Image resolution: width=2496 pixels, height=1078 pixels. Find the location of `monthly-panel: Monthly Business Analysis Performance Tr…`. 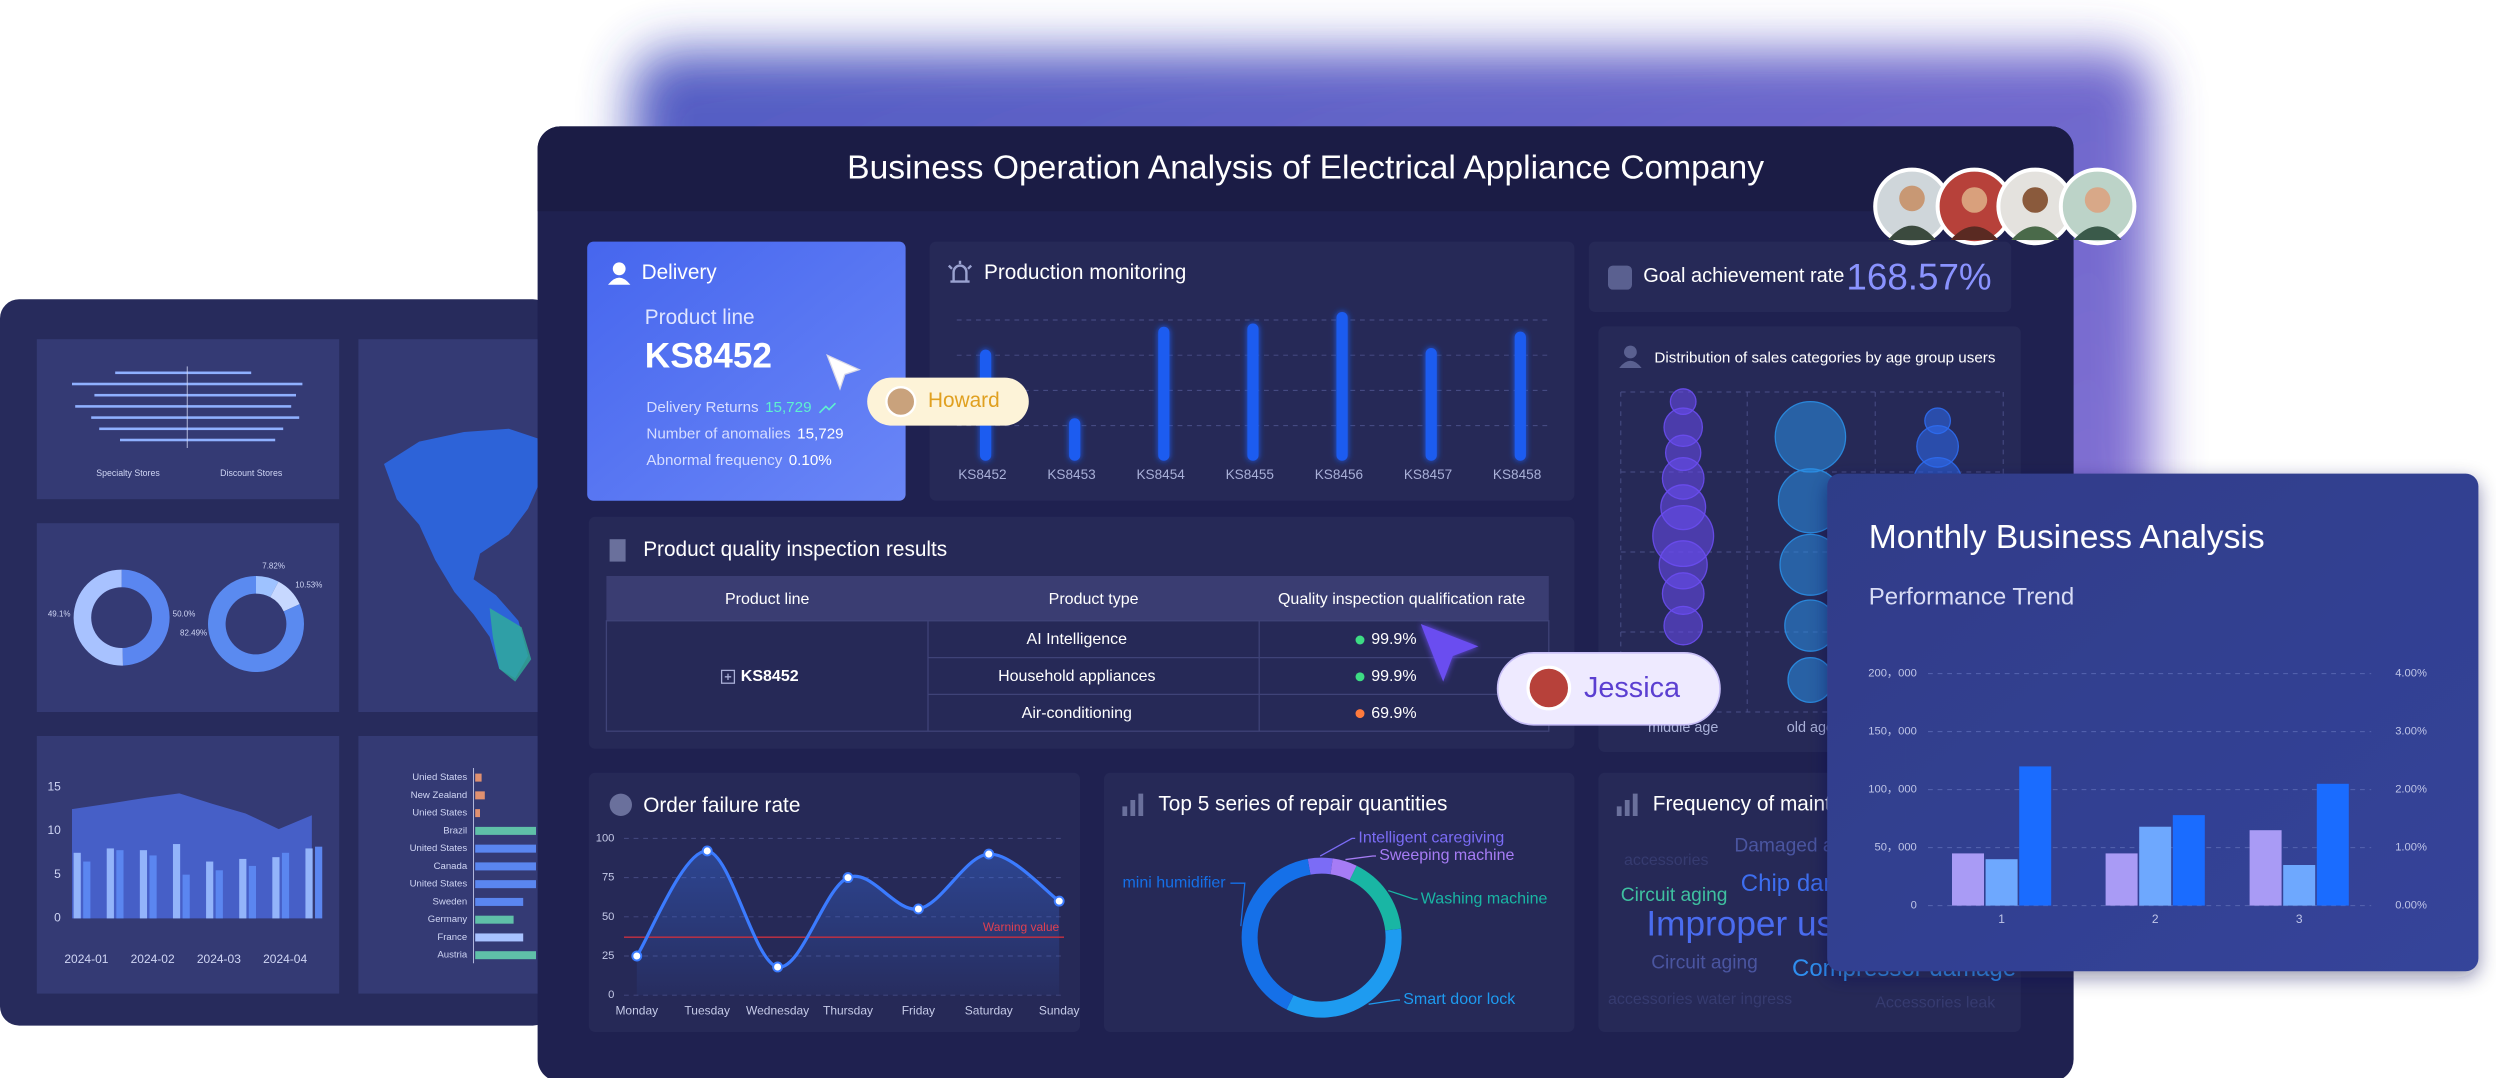

monthly-panel: Monthly Business Analysis Performance Tr… is located at coordinates (2153, 722).